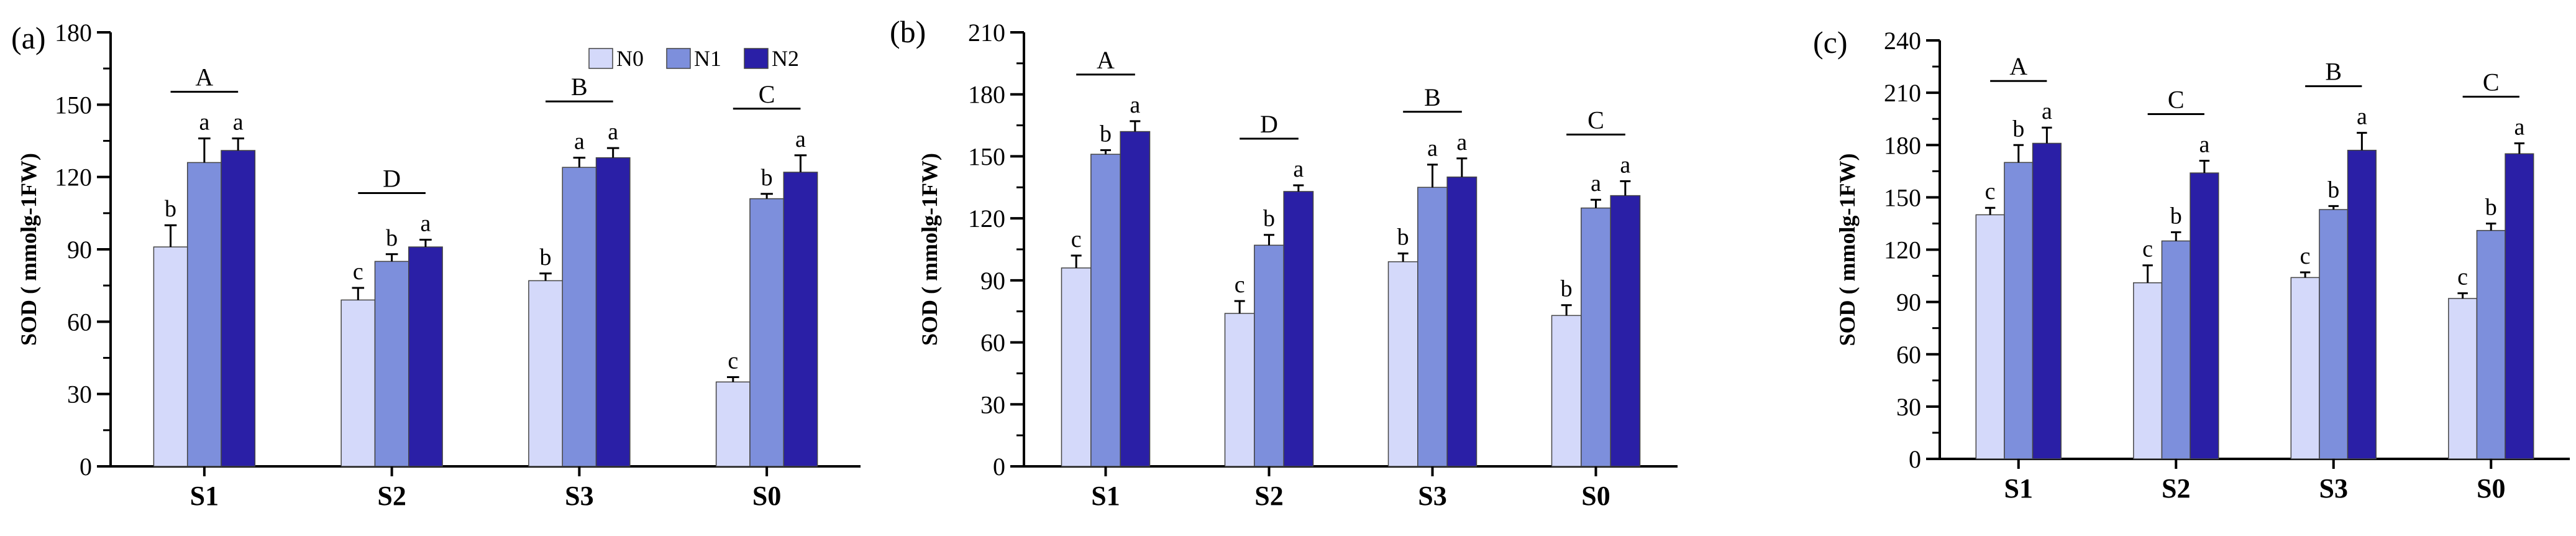 The height and width of the screenshot is (536, 2576). Describe the element at coordinates (630, 58) in the screenshot. I see `legend-label: N0` at that location.